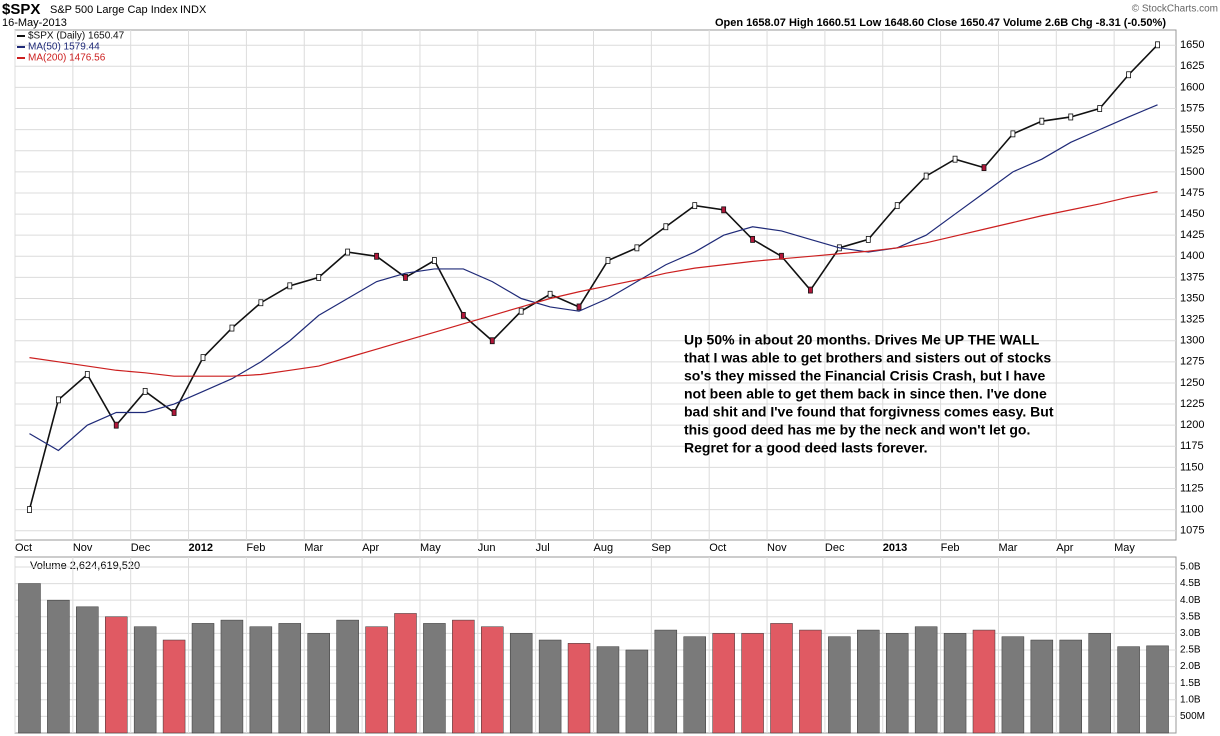  What do you see at coordinates (1190, 567) in the screenshot?
I see `volume-tick-label: 5.0B` at bounding box center [1190, 567].